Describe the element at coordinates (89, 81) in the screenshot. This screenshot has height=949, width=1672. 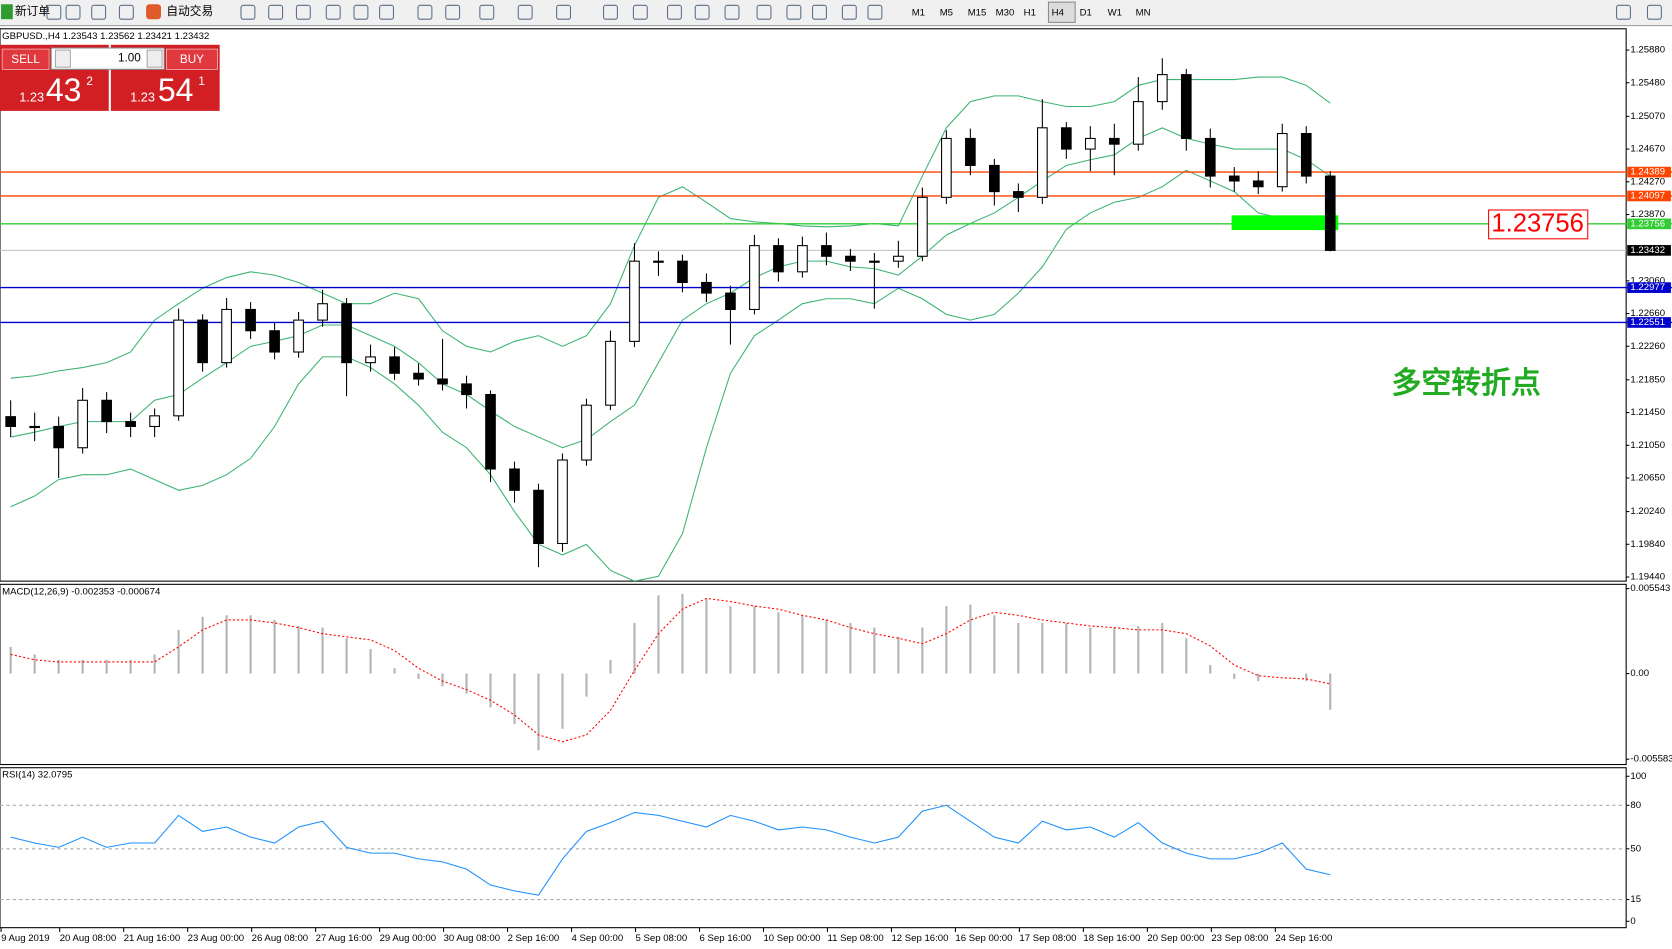
I see `bid-fraction: 2` at that location.